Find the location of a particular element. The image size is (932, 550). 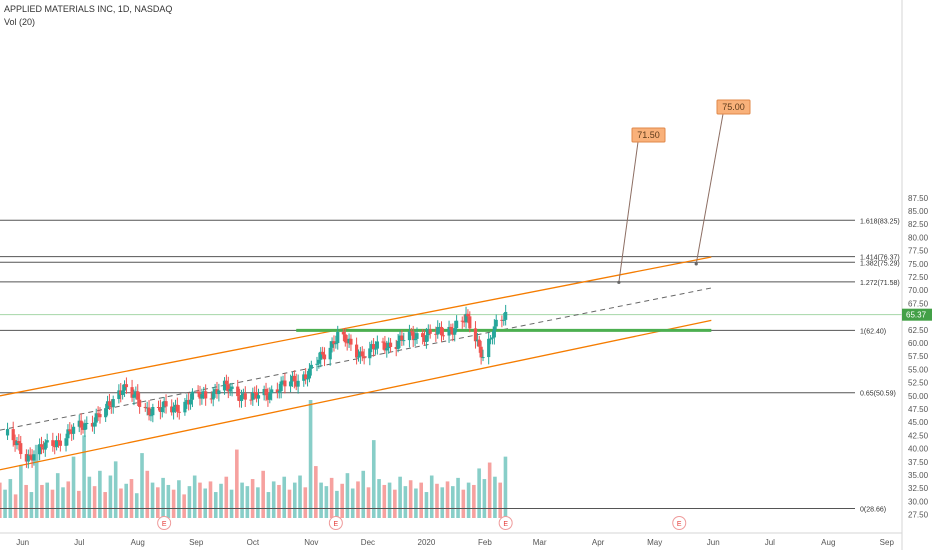

price-tick-label: 67.50 is located at coordinates (918, 303).